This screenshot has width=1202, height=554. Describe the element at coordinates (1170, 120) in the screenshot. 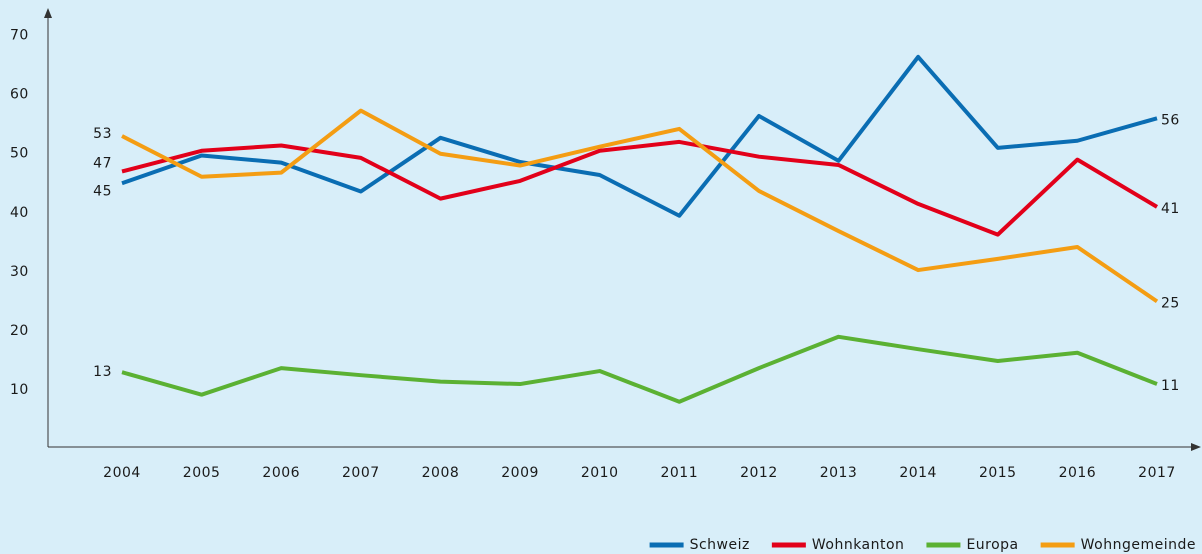

I see `data-label: 56` at that location.